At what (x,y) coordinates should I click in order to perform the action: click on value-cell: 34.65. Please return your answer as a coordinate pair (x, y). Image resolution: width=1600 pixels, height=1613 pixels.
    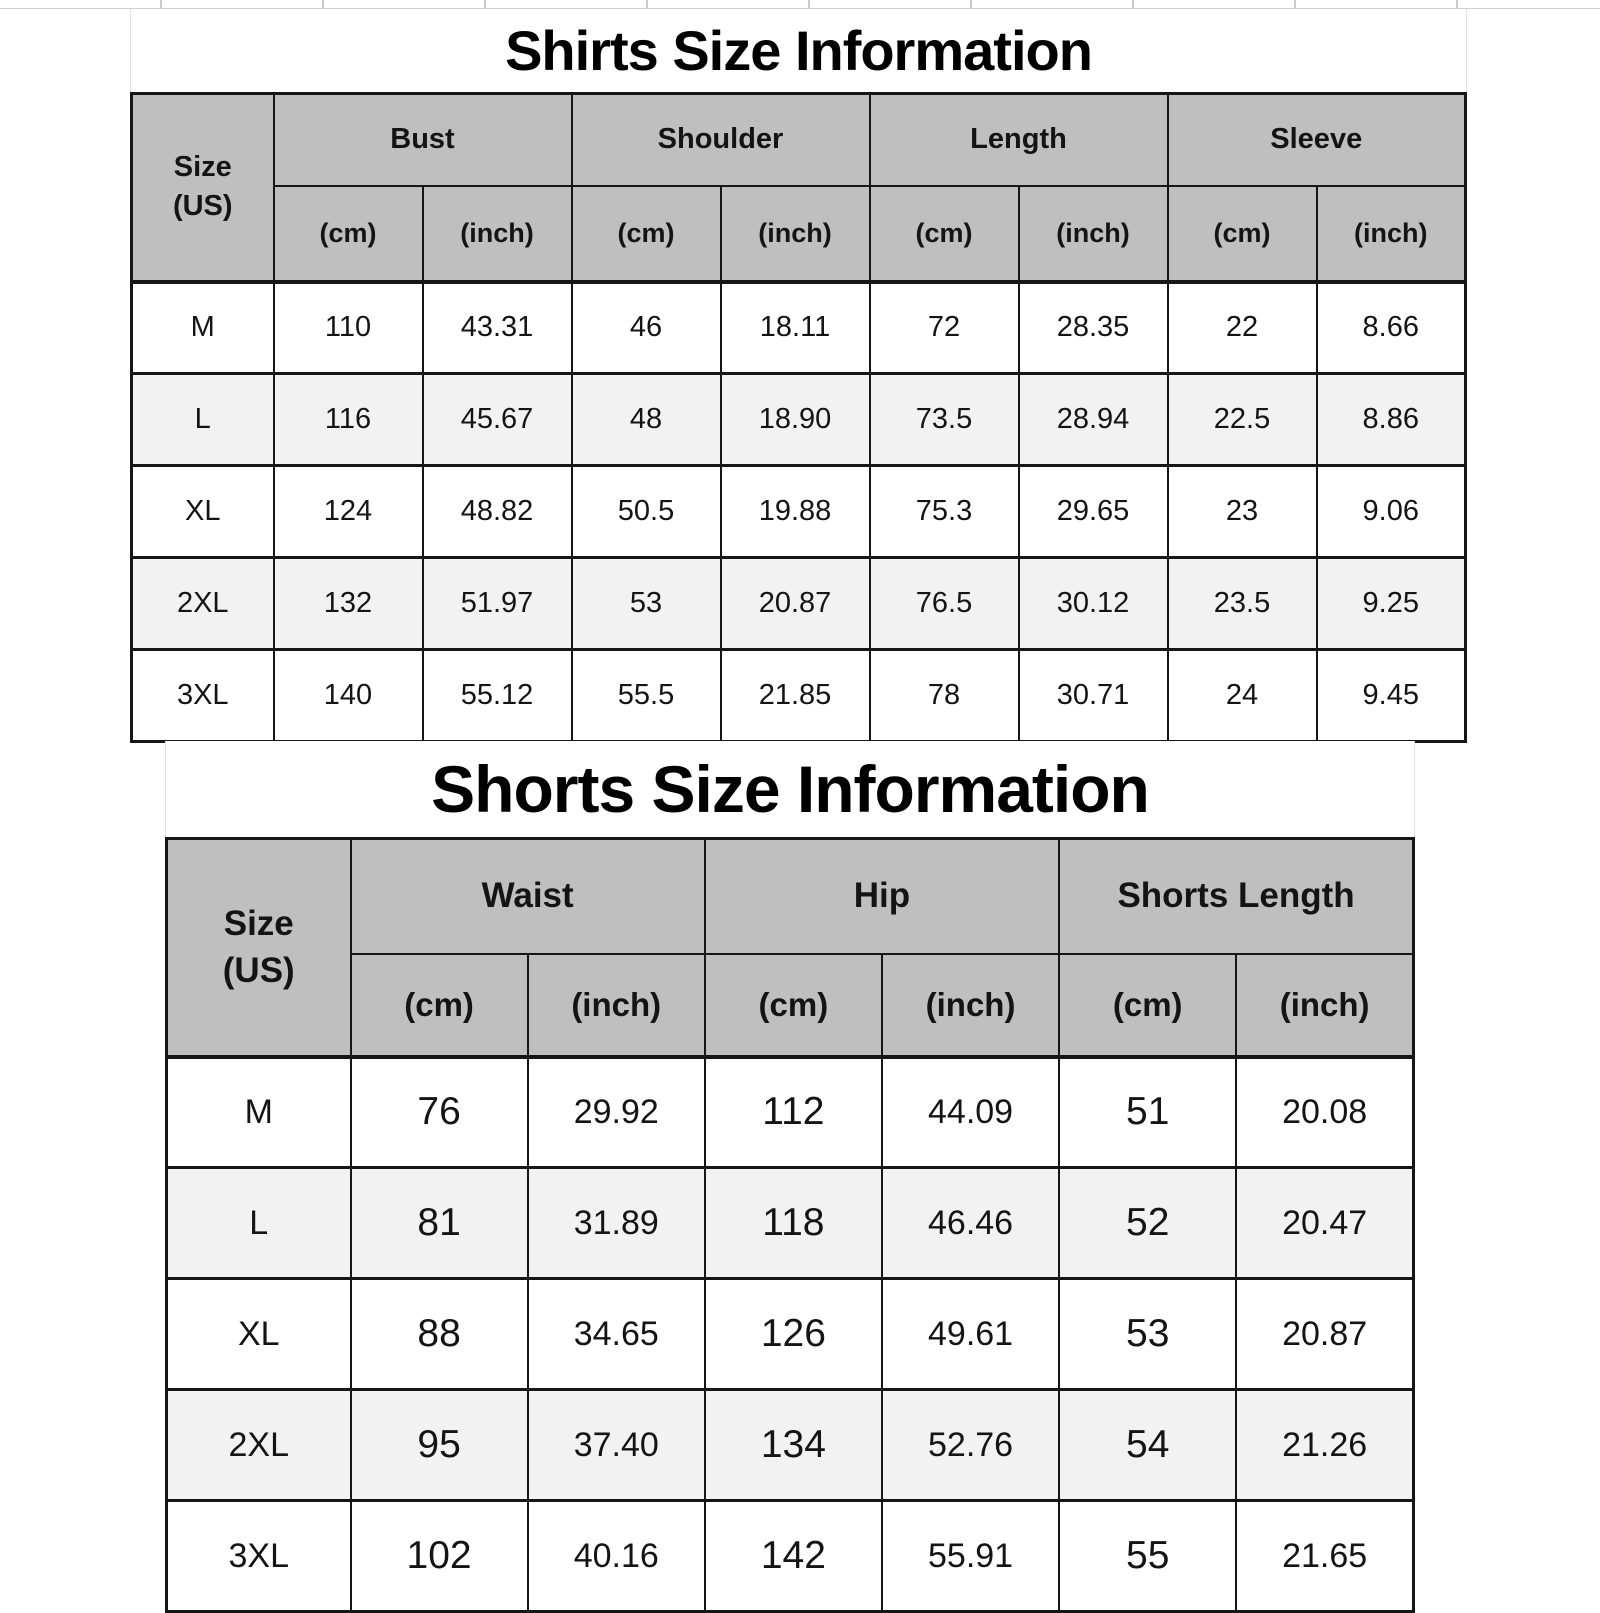
    Looking at the image, I should click on (616, 1334).